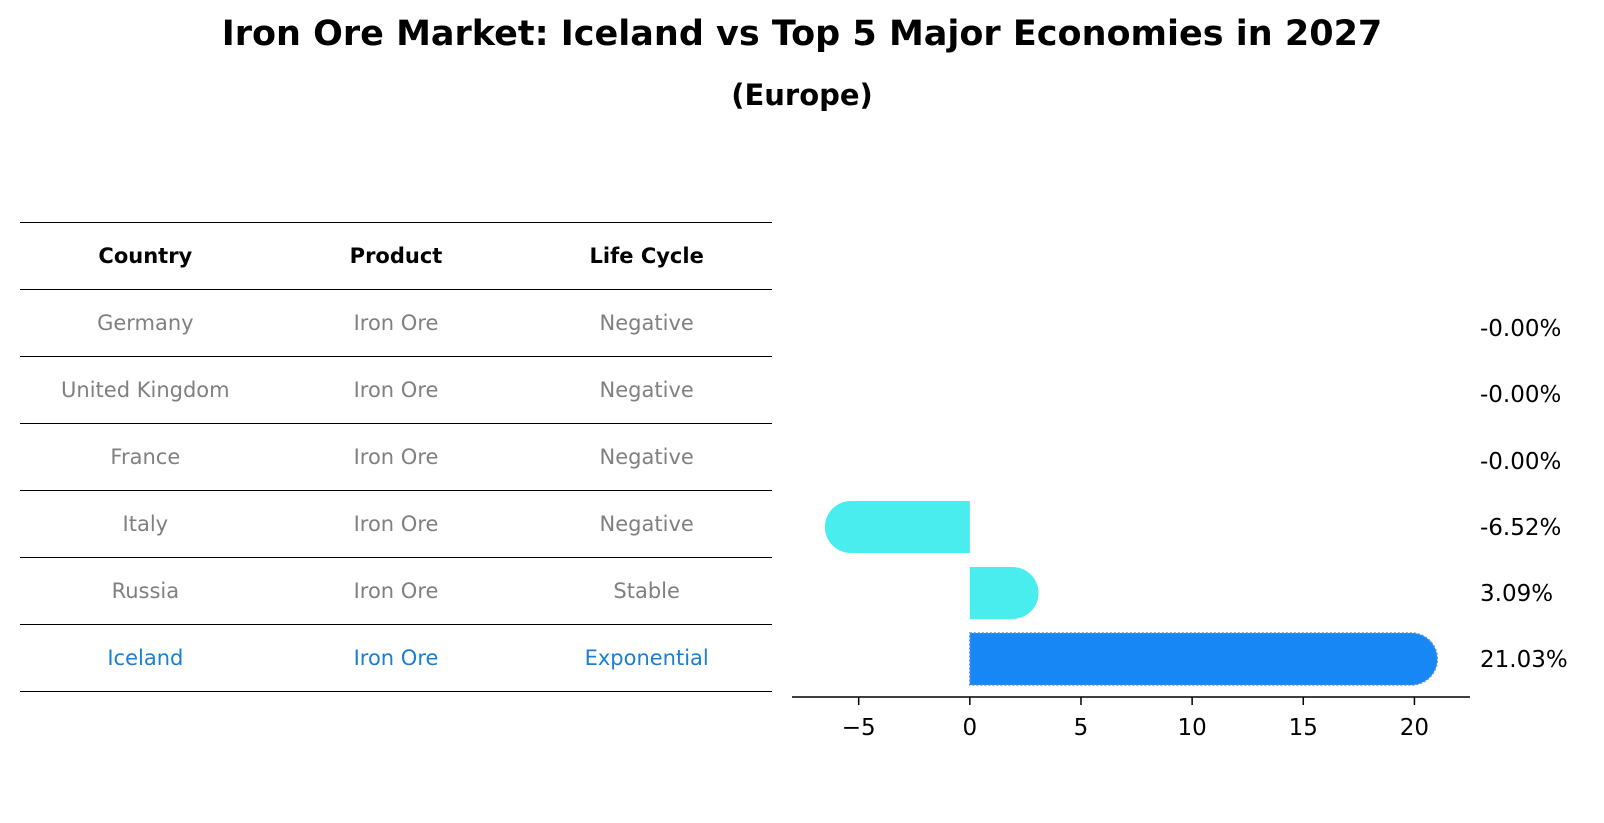 This screenshot has height=823, width=1604. I want to click on table-header-row: Country Product Life Cycle, so click(396, 256).